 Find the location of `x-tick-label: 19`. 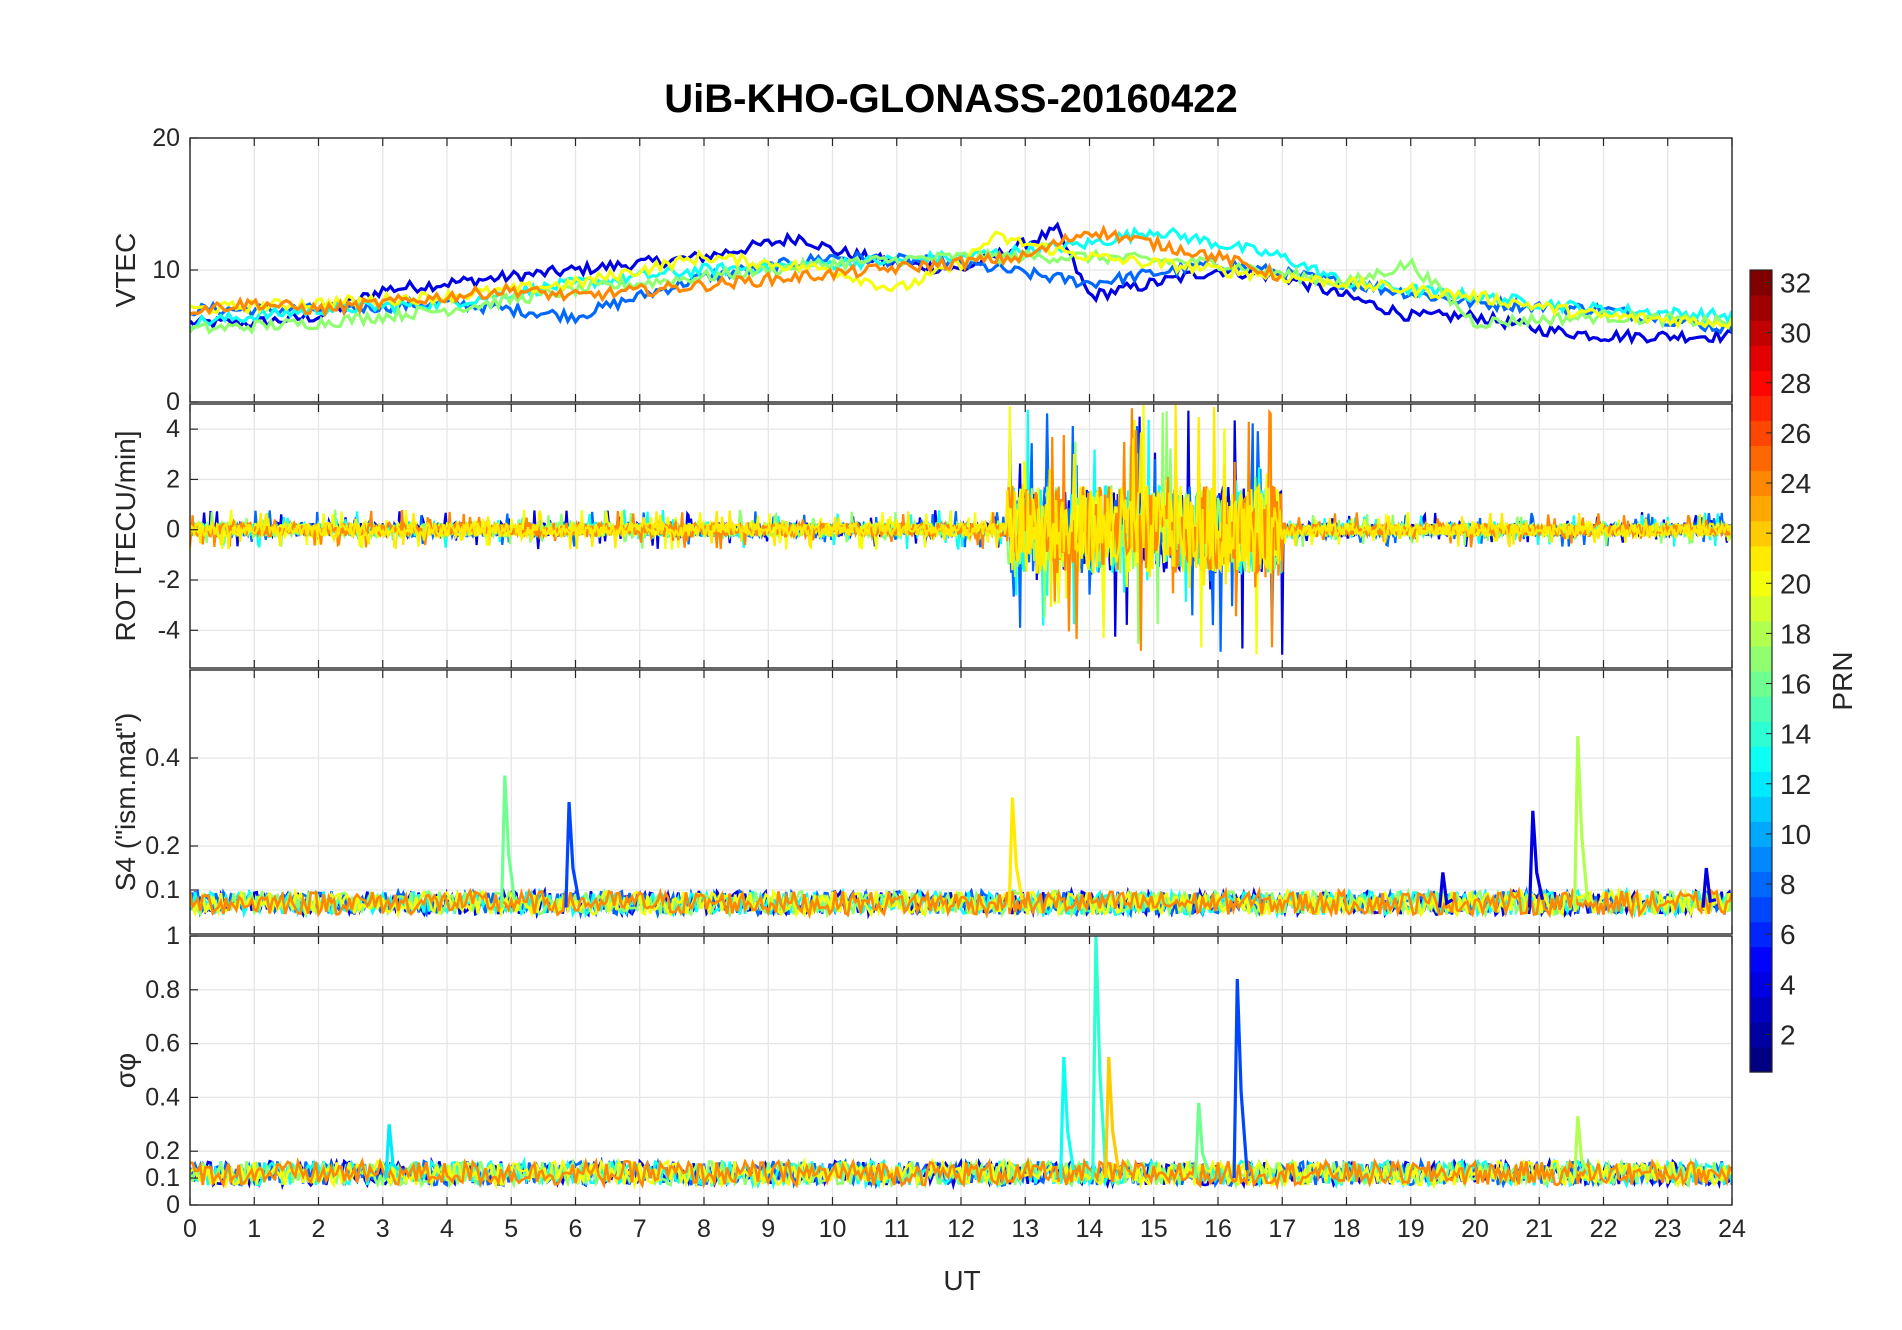

x-tick-label: 19 is located at coordinates (1411, 1229).